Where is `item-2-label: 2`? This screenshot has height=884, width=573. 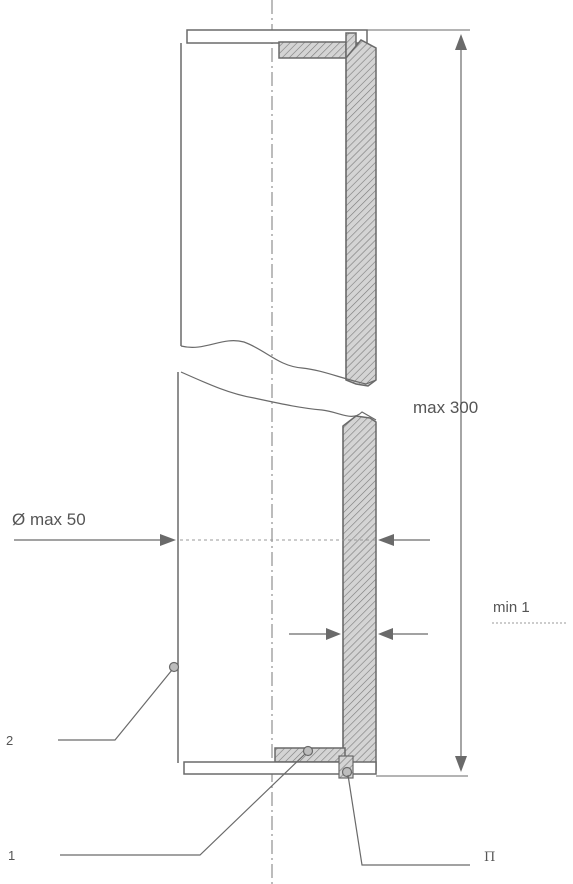
item-2-label: 2 is located at coordinates (10, 740).